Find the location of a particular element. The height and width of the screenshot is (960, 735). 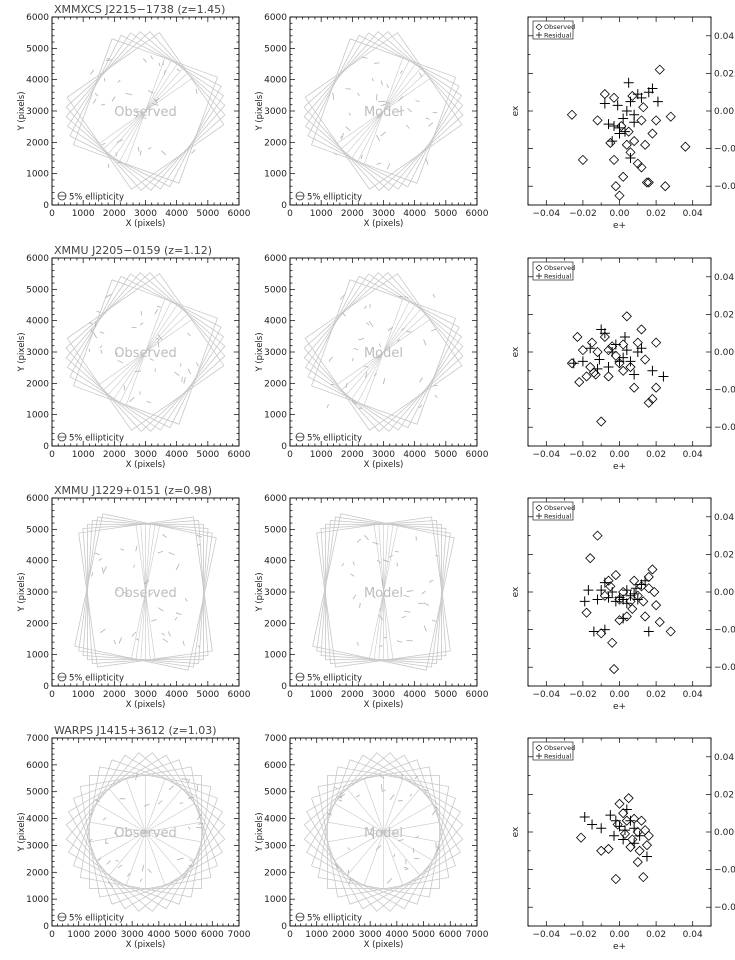

legend-box is located at coordinates (553, 30).